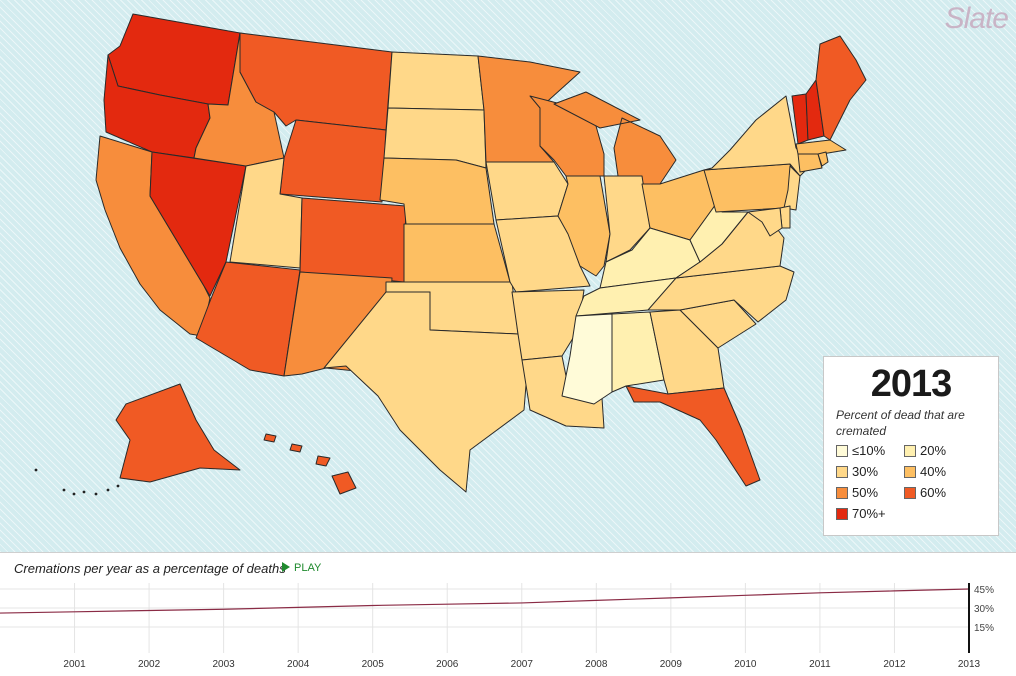 Image resolution: width=1016 pixels, height=676 pixels. I want to click on timeline-x-tick-label: 2012, so click(894, 664).